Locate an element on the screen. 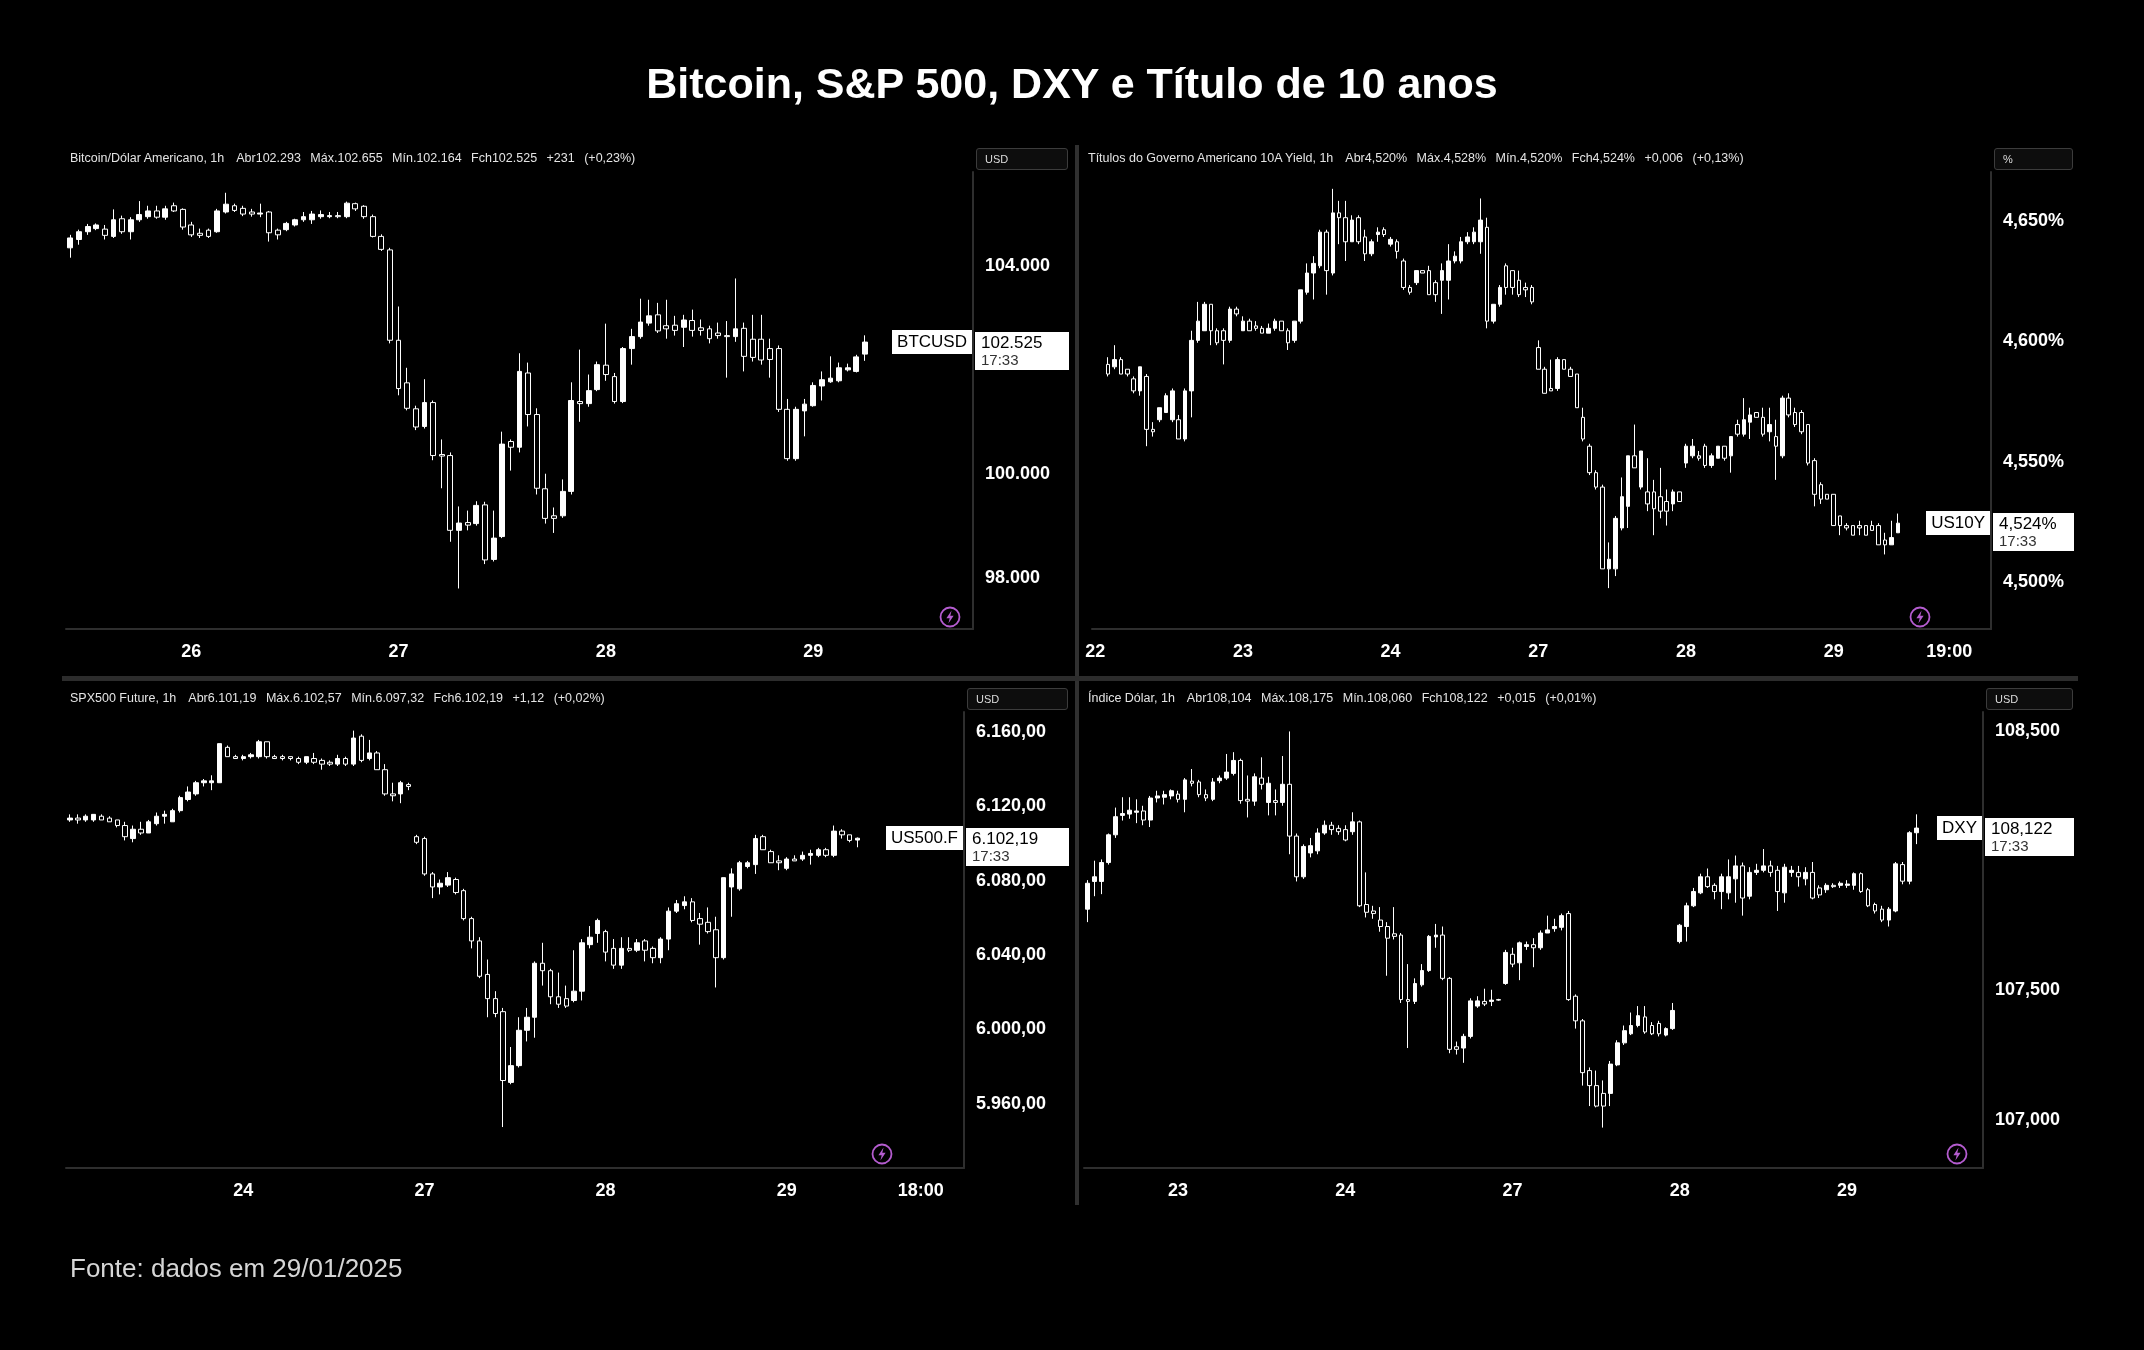 This screenshot has height=1350, width=2144. y-tick-label: 6.160,00 is located at coordinates (1011, 730).